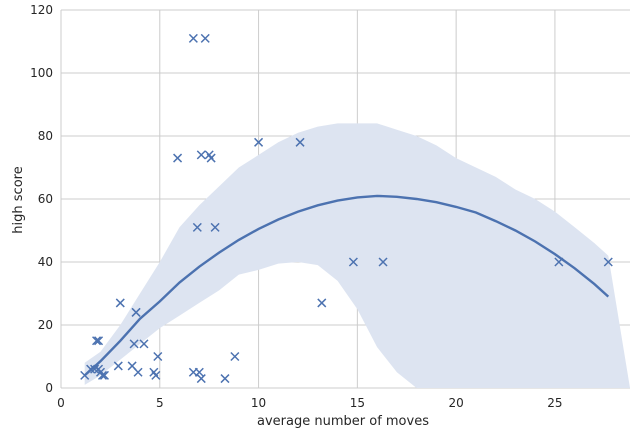 The height and width of the screenshot is (431, 638). I want to click on x-tick-label: 15, so click(357, 403).